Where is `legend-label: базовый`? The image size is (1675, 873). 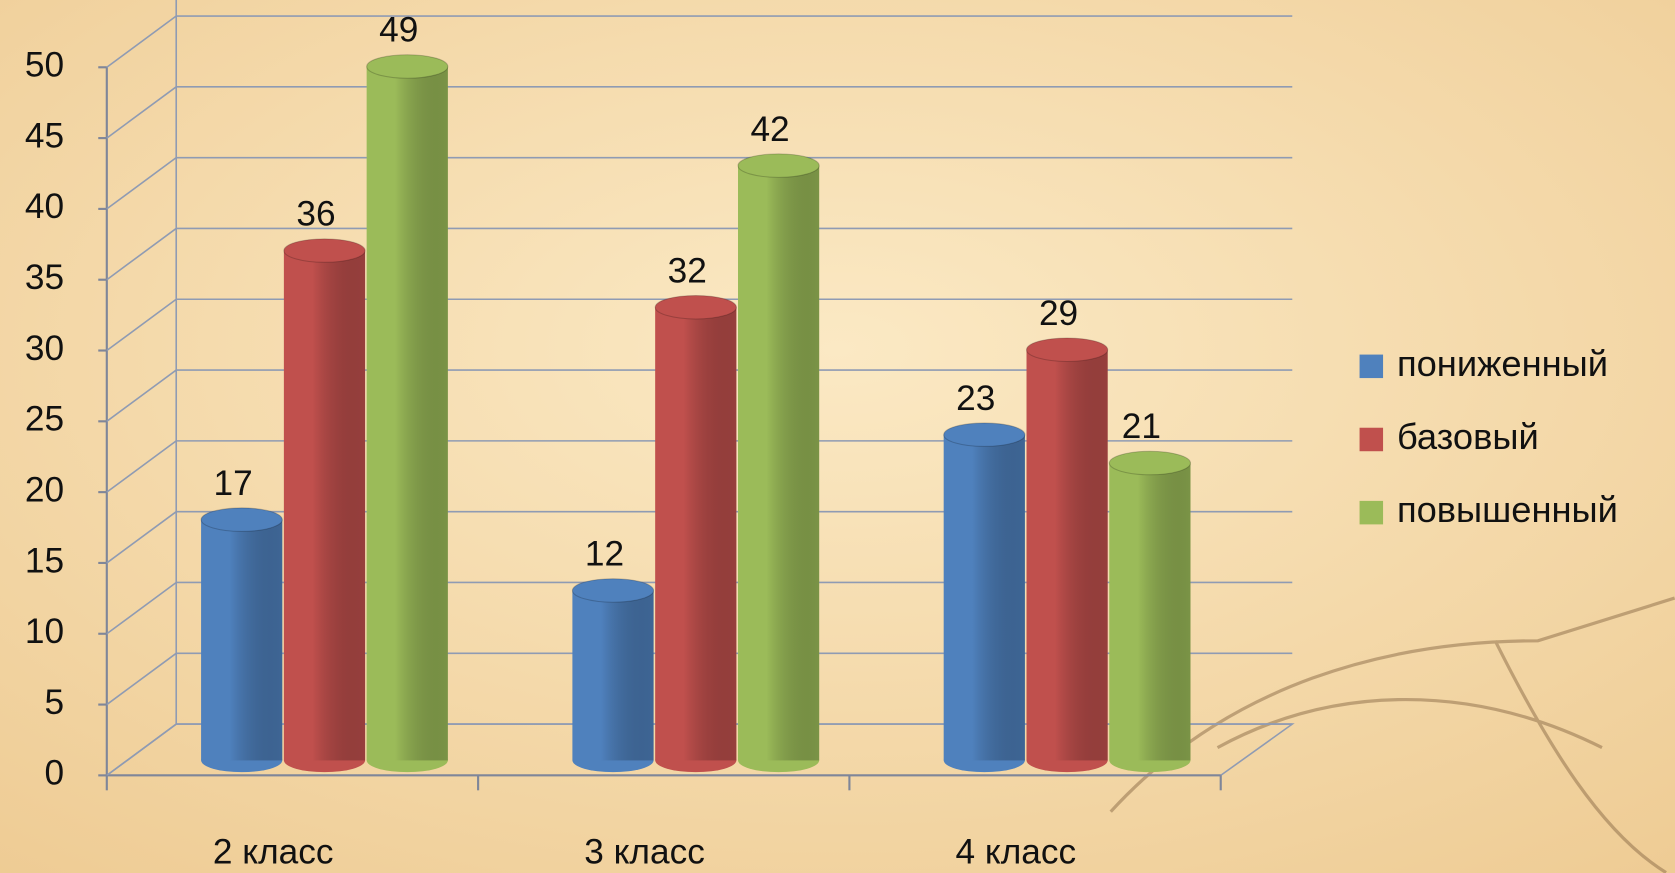 legend-label: базовый is located at coordinates (1468, 436).